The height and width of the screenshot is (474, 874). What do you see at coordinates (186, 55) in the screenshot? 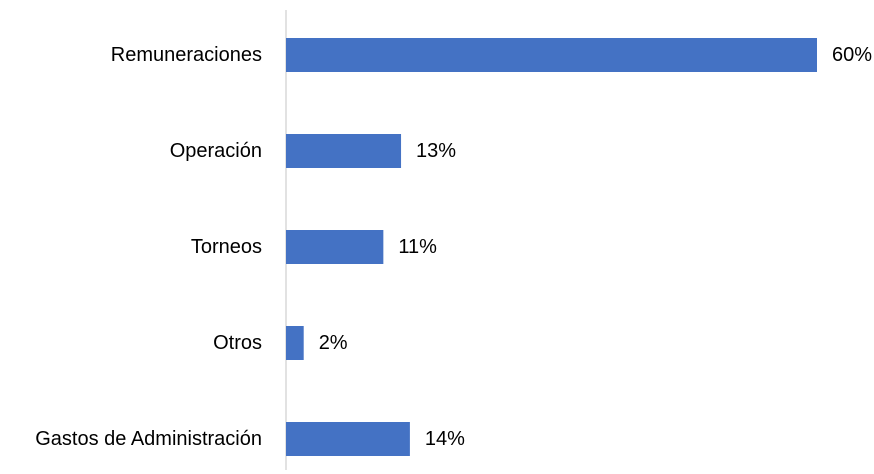
I see `category-label: Remuneraciones` at bounding box center [186, 55].